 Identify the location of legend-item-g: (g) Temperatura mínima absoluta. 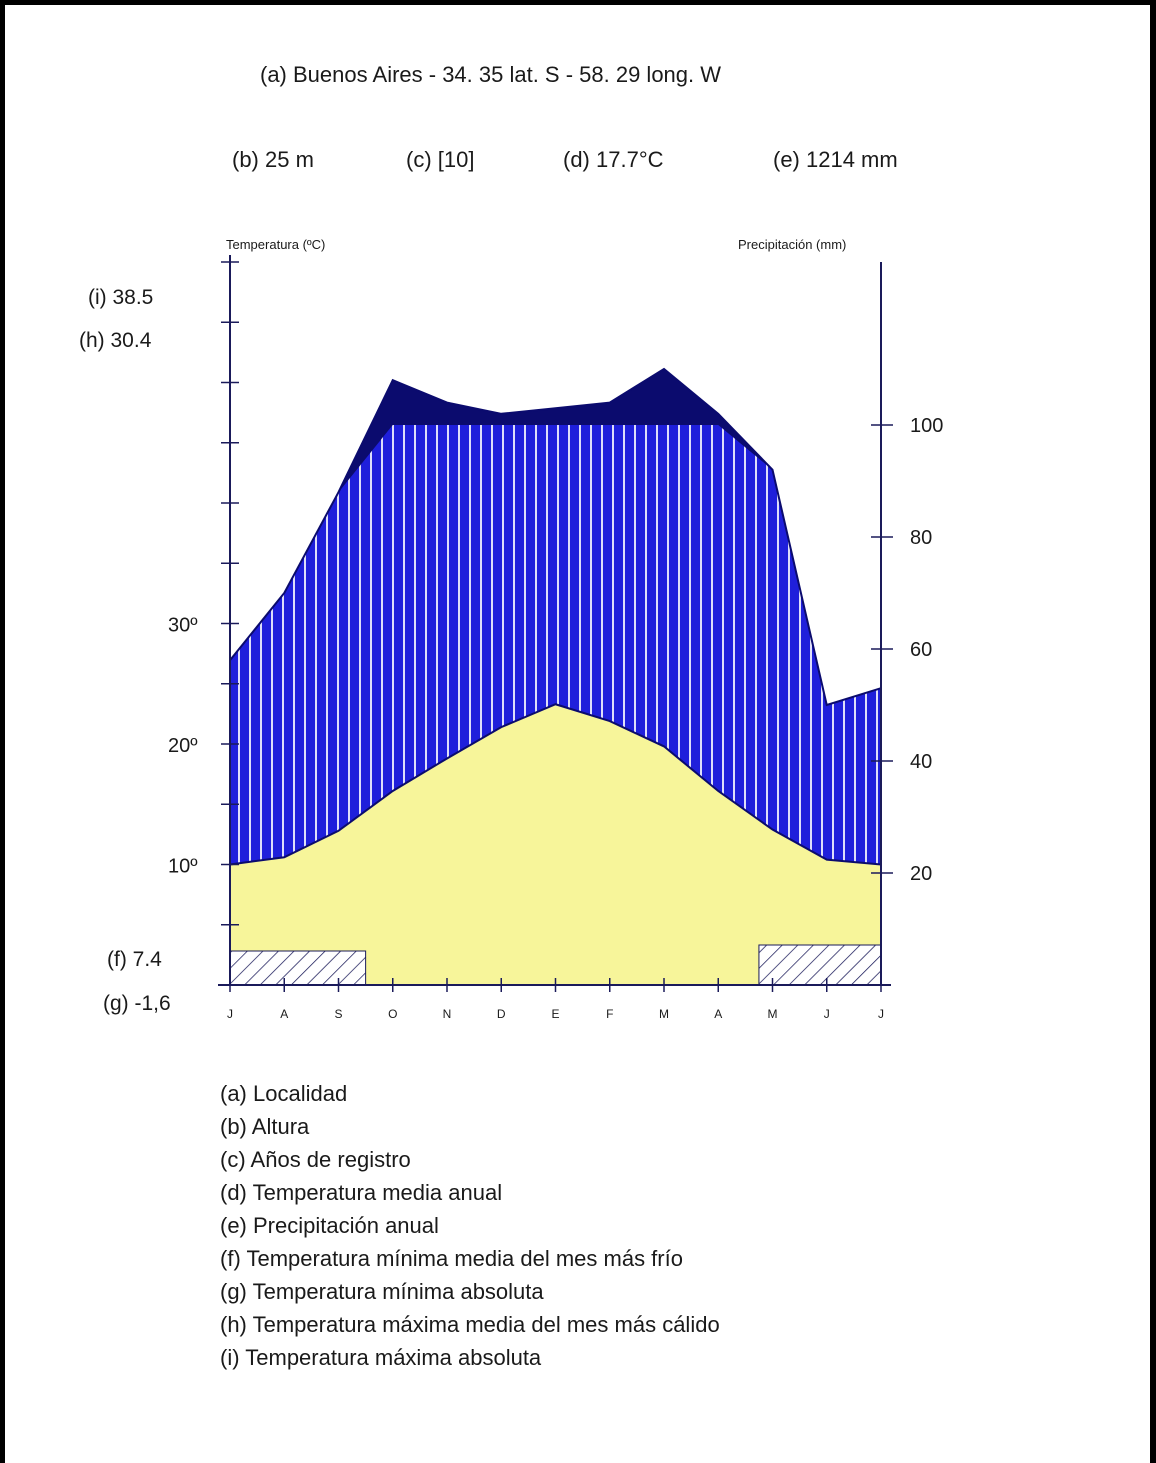
(382, 1291).